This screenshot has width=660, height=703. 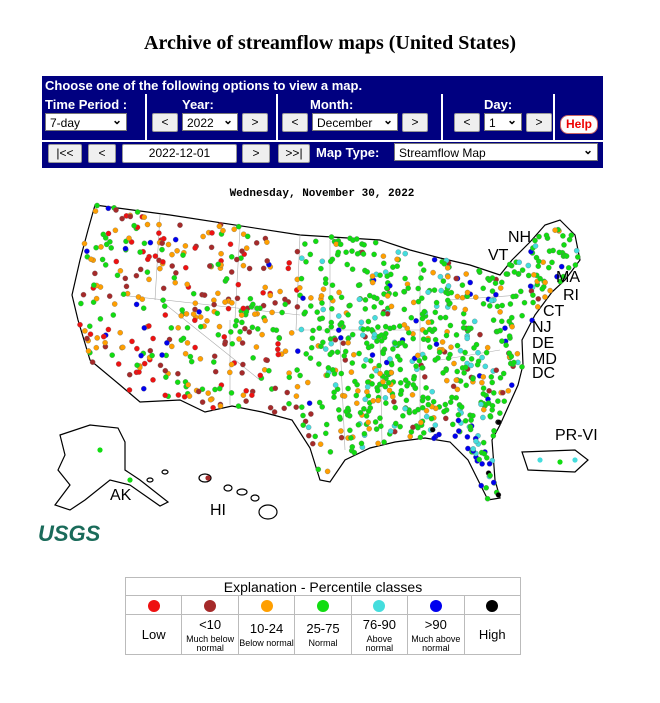 What do you see at coordinates (415, 122) in the screenshot?
I see `month-next-button: >` at bounding box center [415, 122].